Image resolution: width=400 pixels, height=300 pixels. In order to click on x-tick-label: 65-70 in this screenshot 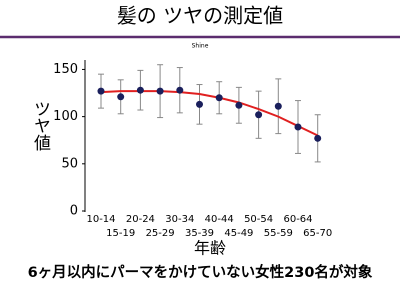, I will do `click(317, 233)`.